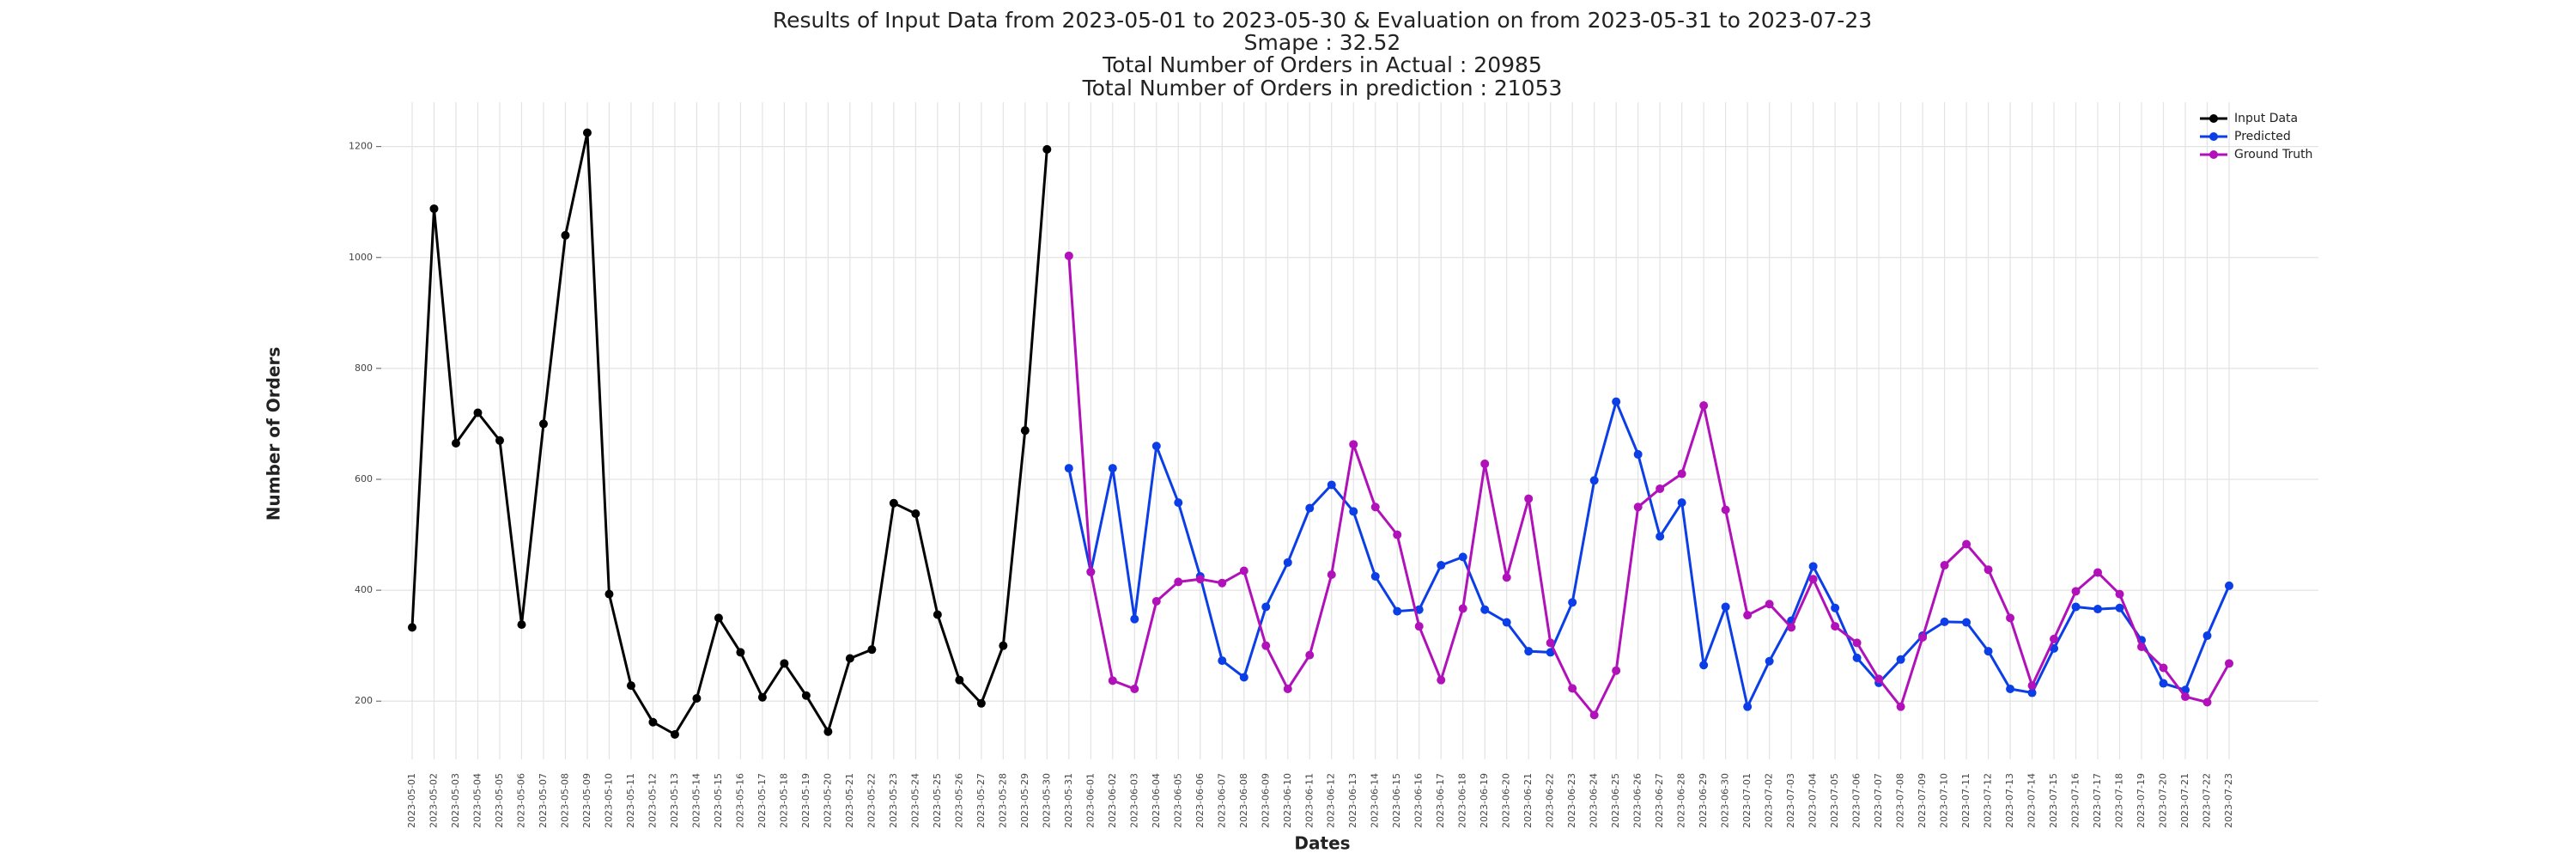 This screenshot has width=2576, height=859. Describe the element at coordinates (1594, 801) in the screenshot. I see `x-tick-label: 2023-06-24` at that location.